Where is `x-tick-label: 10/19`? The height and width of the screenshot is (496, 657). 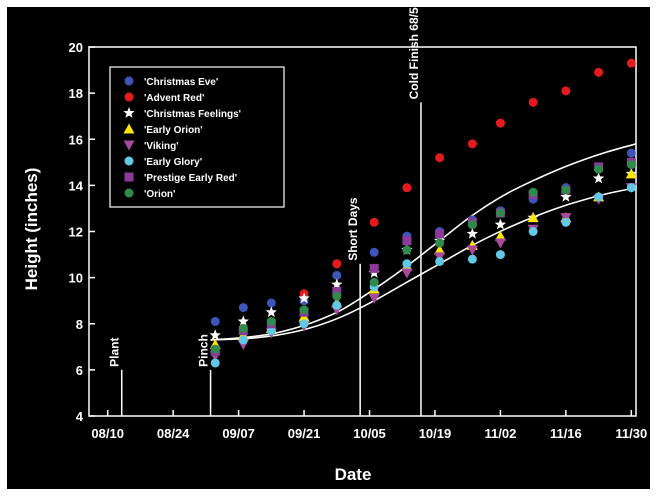
x-tick-label: 10/19 is located at coordinates (435, 433).